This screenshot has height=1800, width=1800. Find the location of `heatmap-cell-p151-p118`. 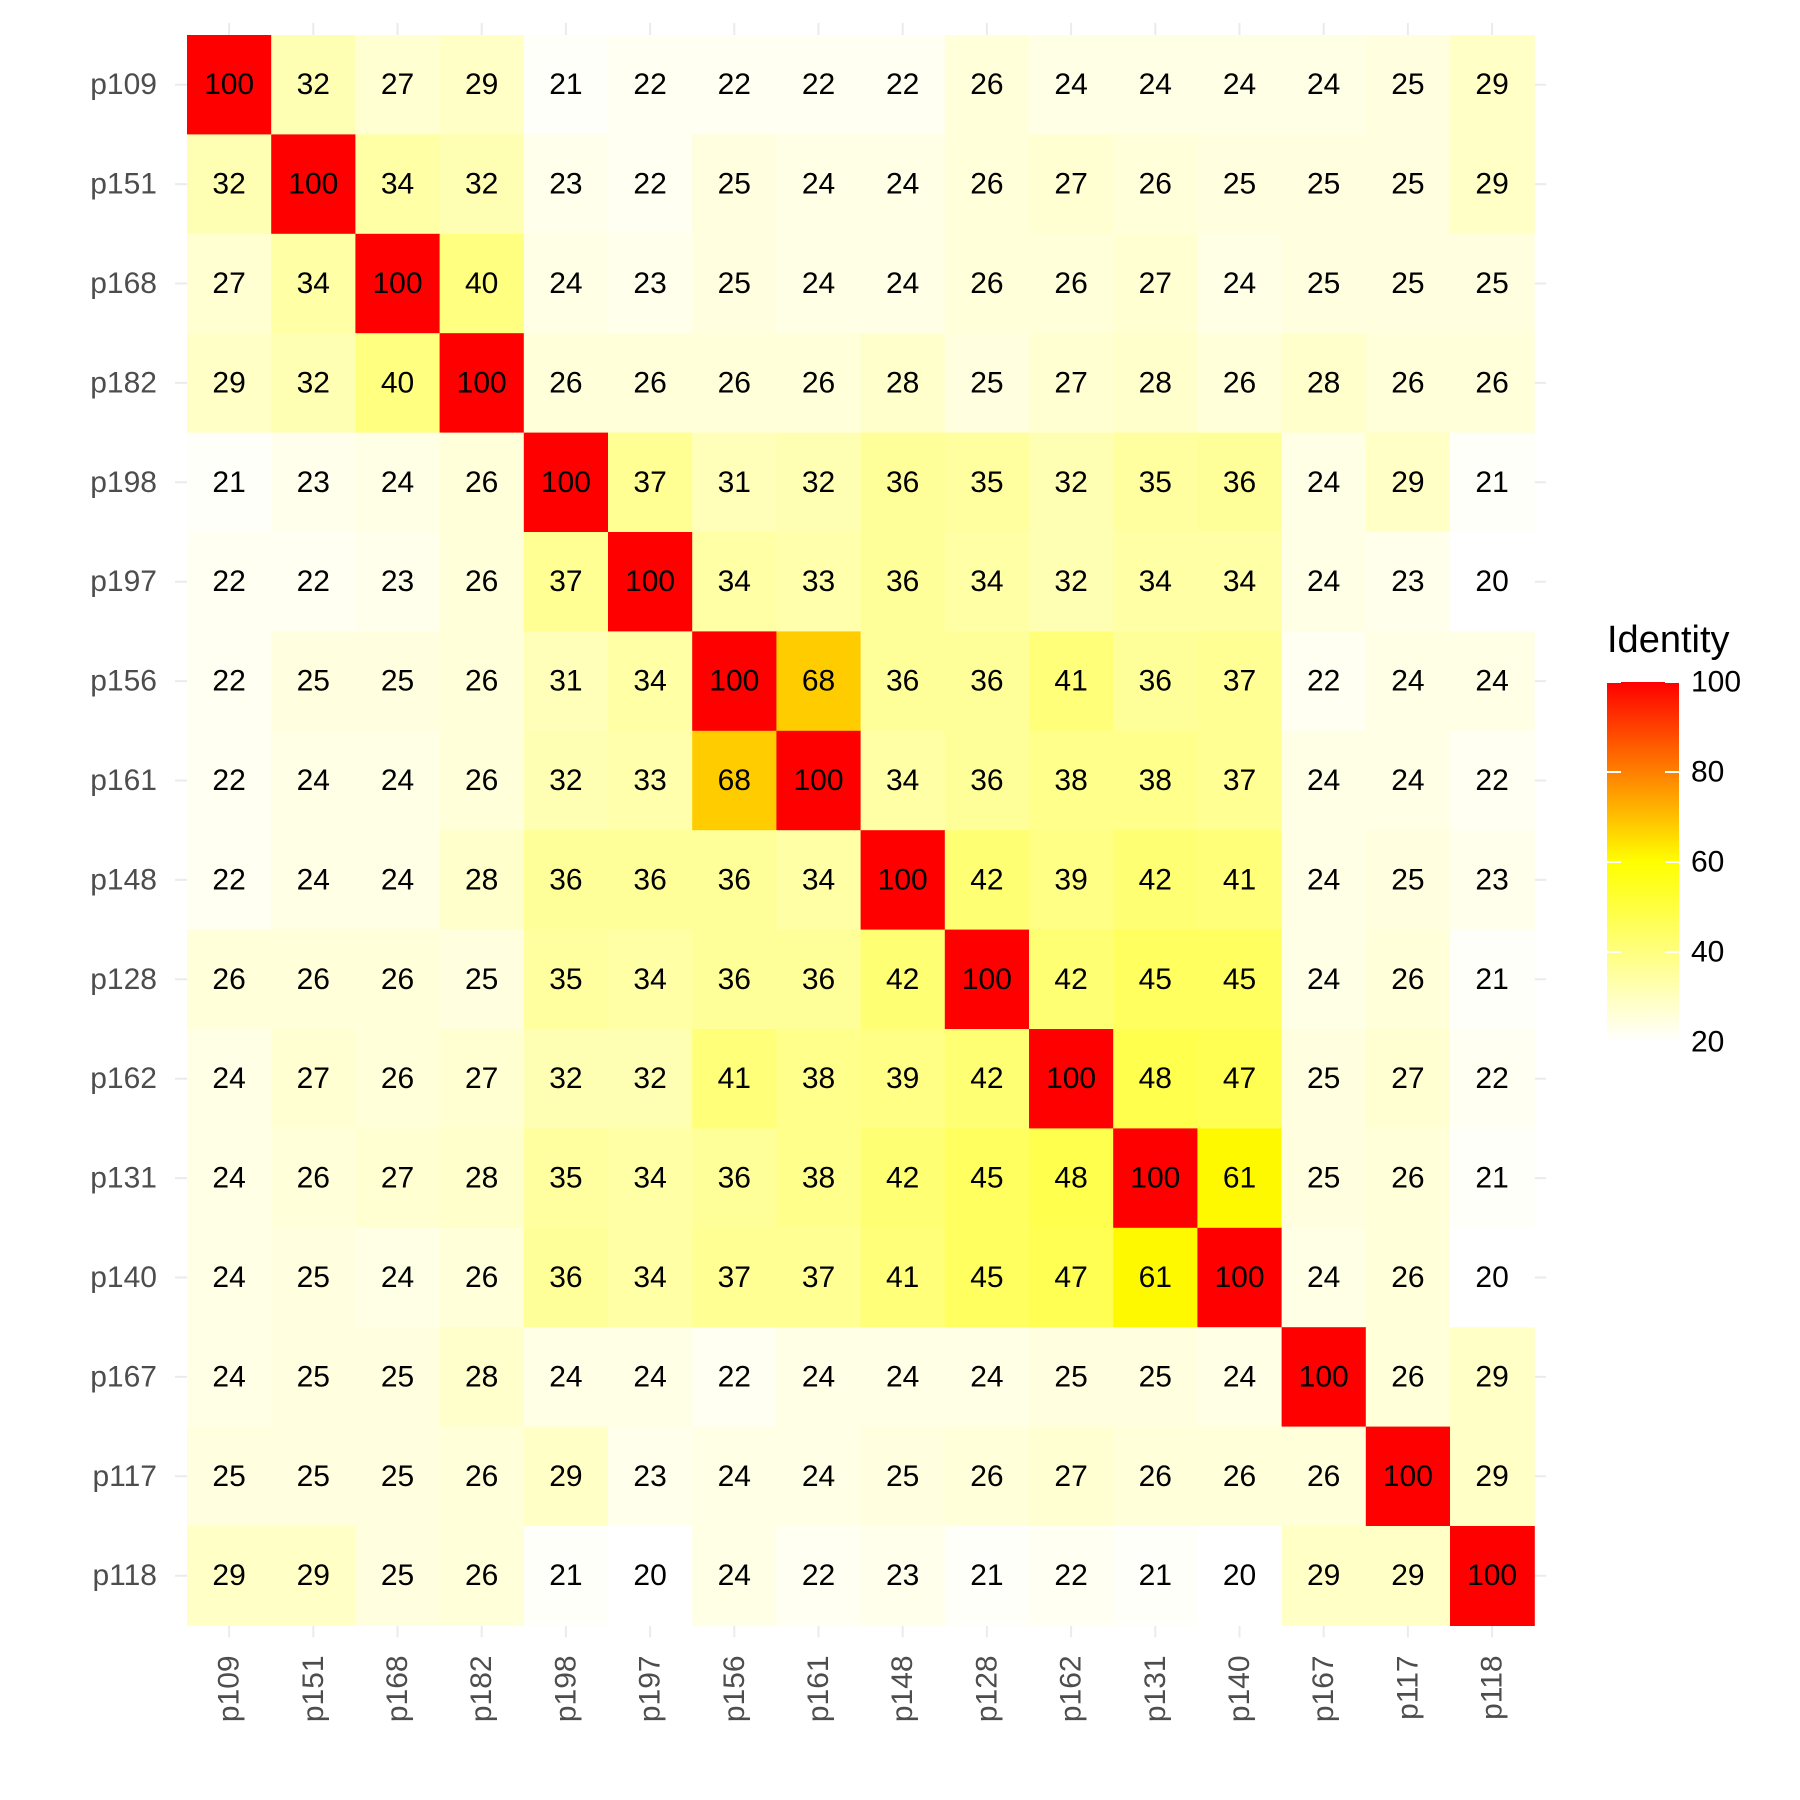

heatmap-cell-p151-p118 is located at coordinates (1492, 184).